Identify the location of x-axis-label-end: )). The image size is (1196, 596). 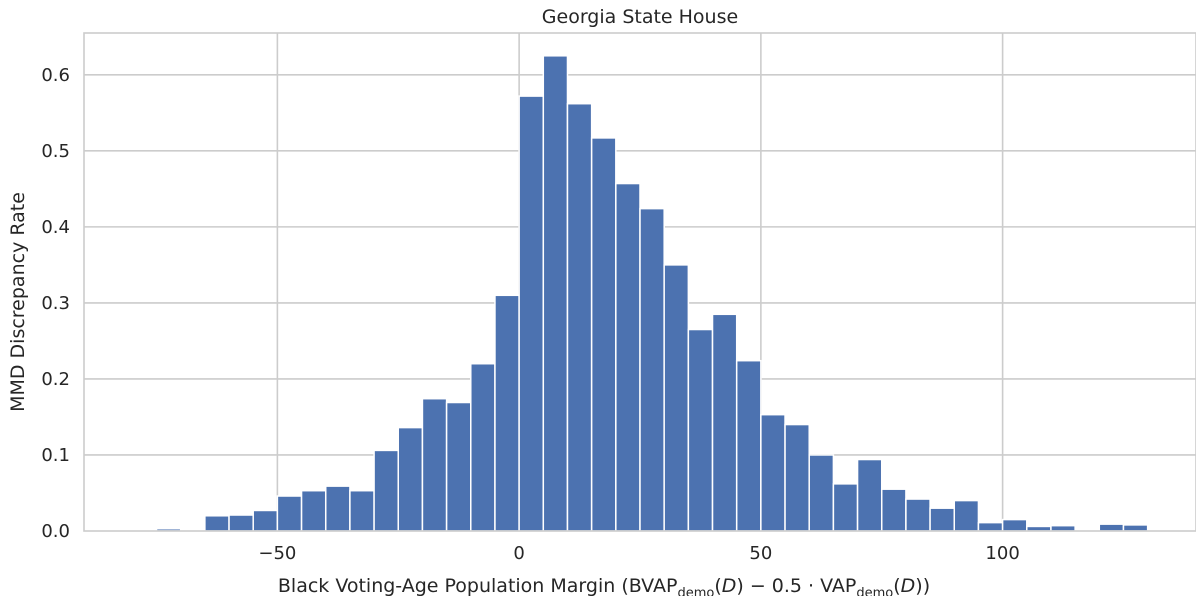
(922, 585).